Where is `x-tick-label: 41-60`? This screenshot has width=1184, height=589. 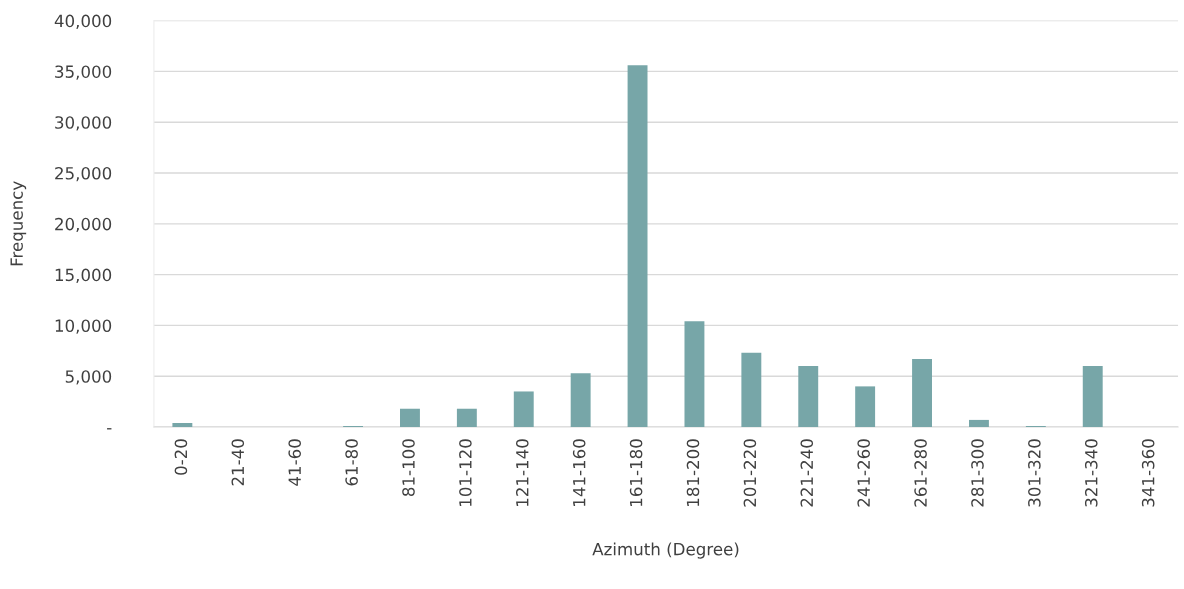 x-tick-label: 41-60 is located at coordinates (294, 462).